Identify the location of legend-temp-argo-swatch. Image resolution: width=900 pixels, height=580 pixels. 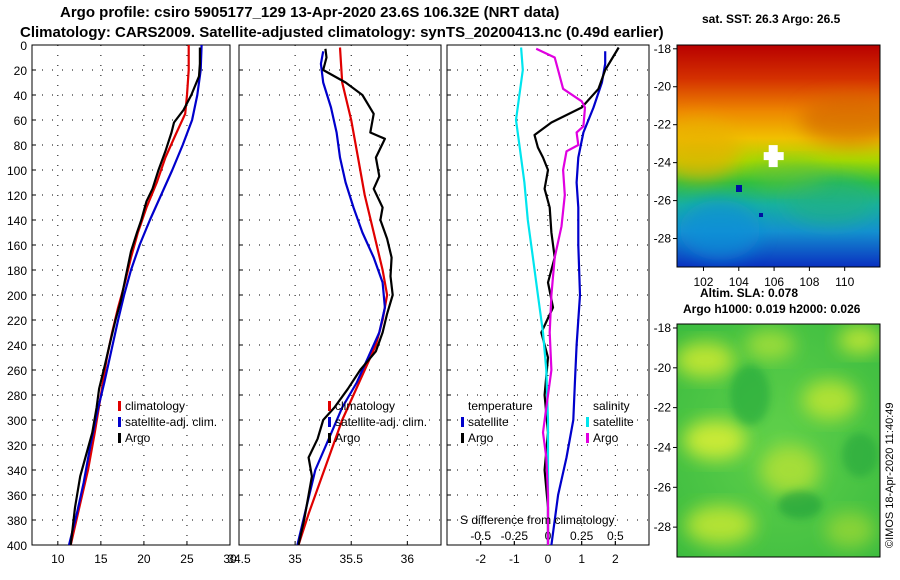
(462, 438).